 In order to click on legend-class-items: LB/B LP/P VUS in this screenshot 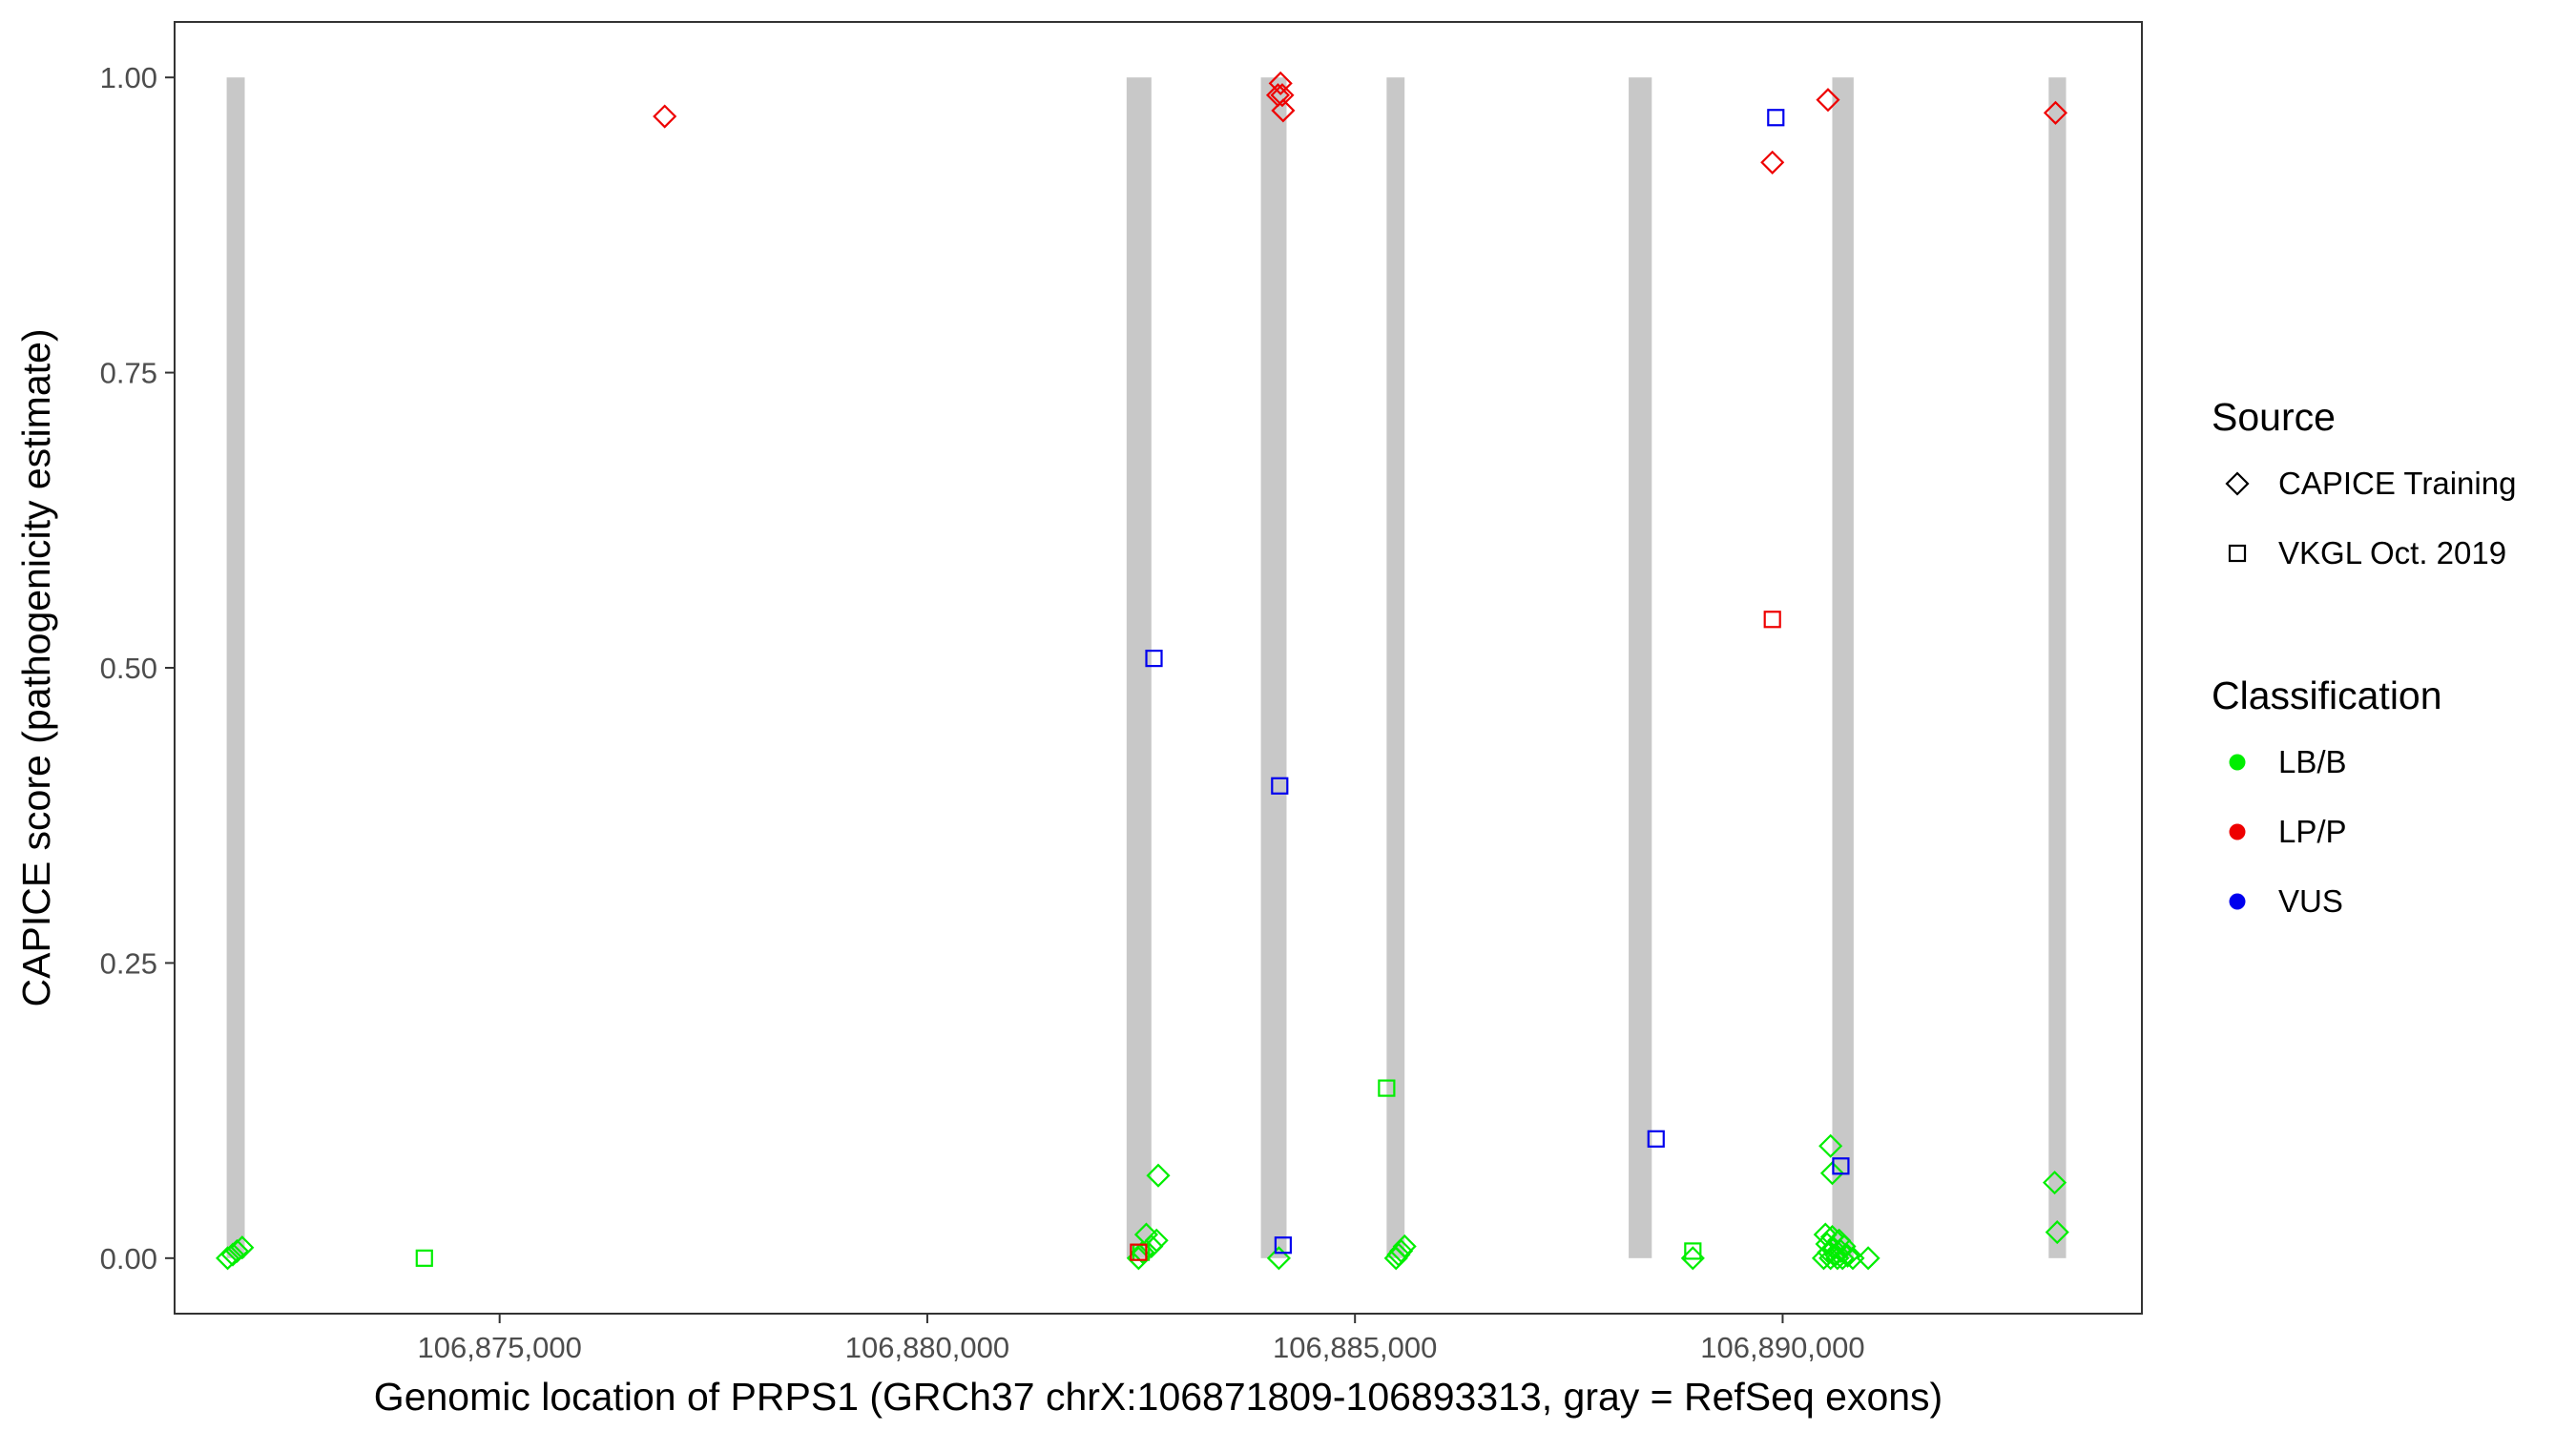, I will do `click(2288, 831)`.